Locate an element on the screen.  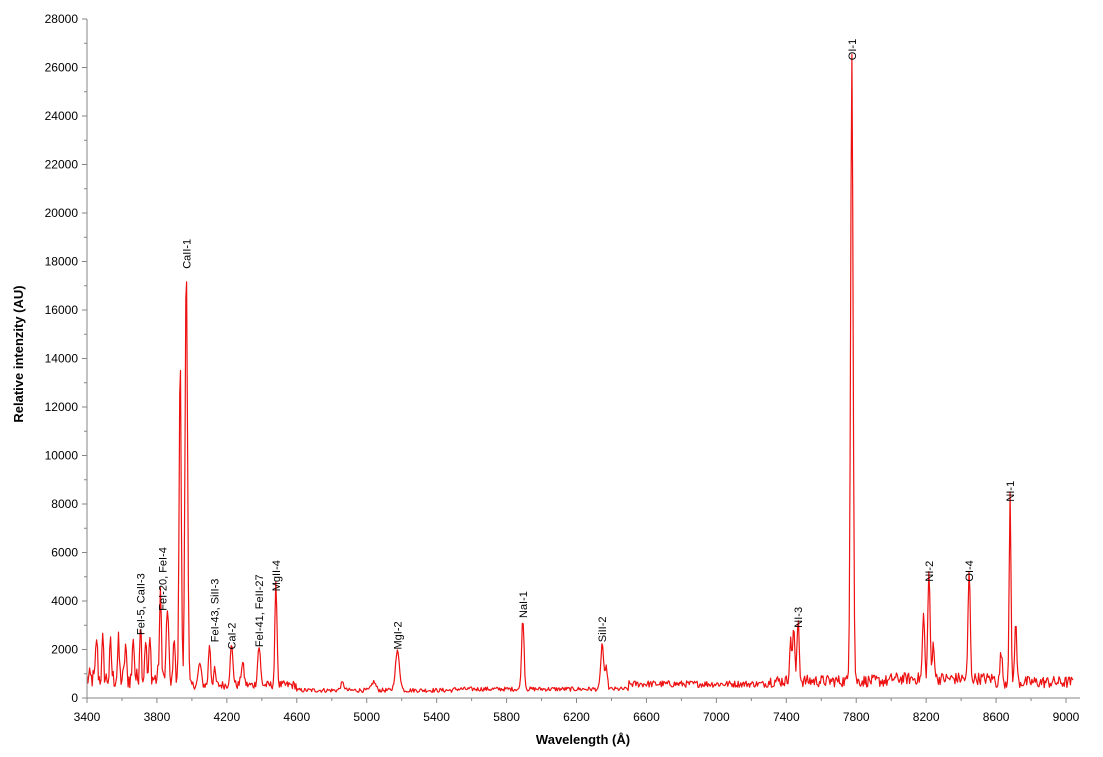
x-tick-label: 7000 is located at coordinates (716, 717).